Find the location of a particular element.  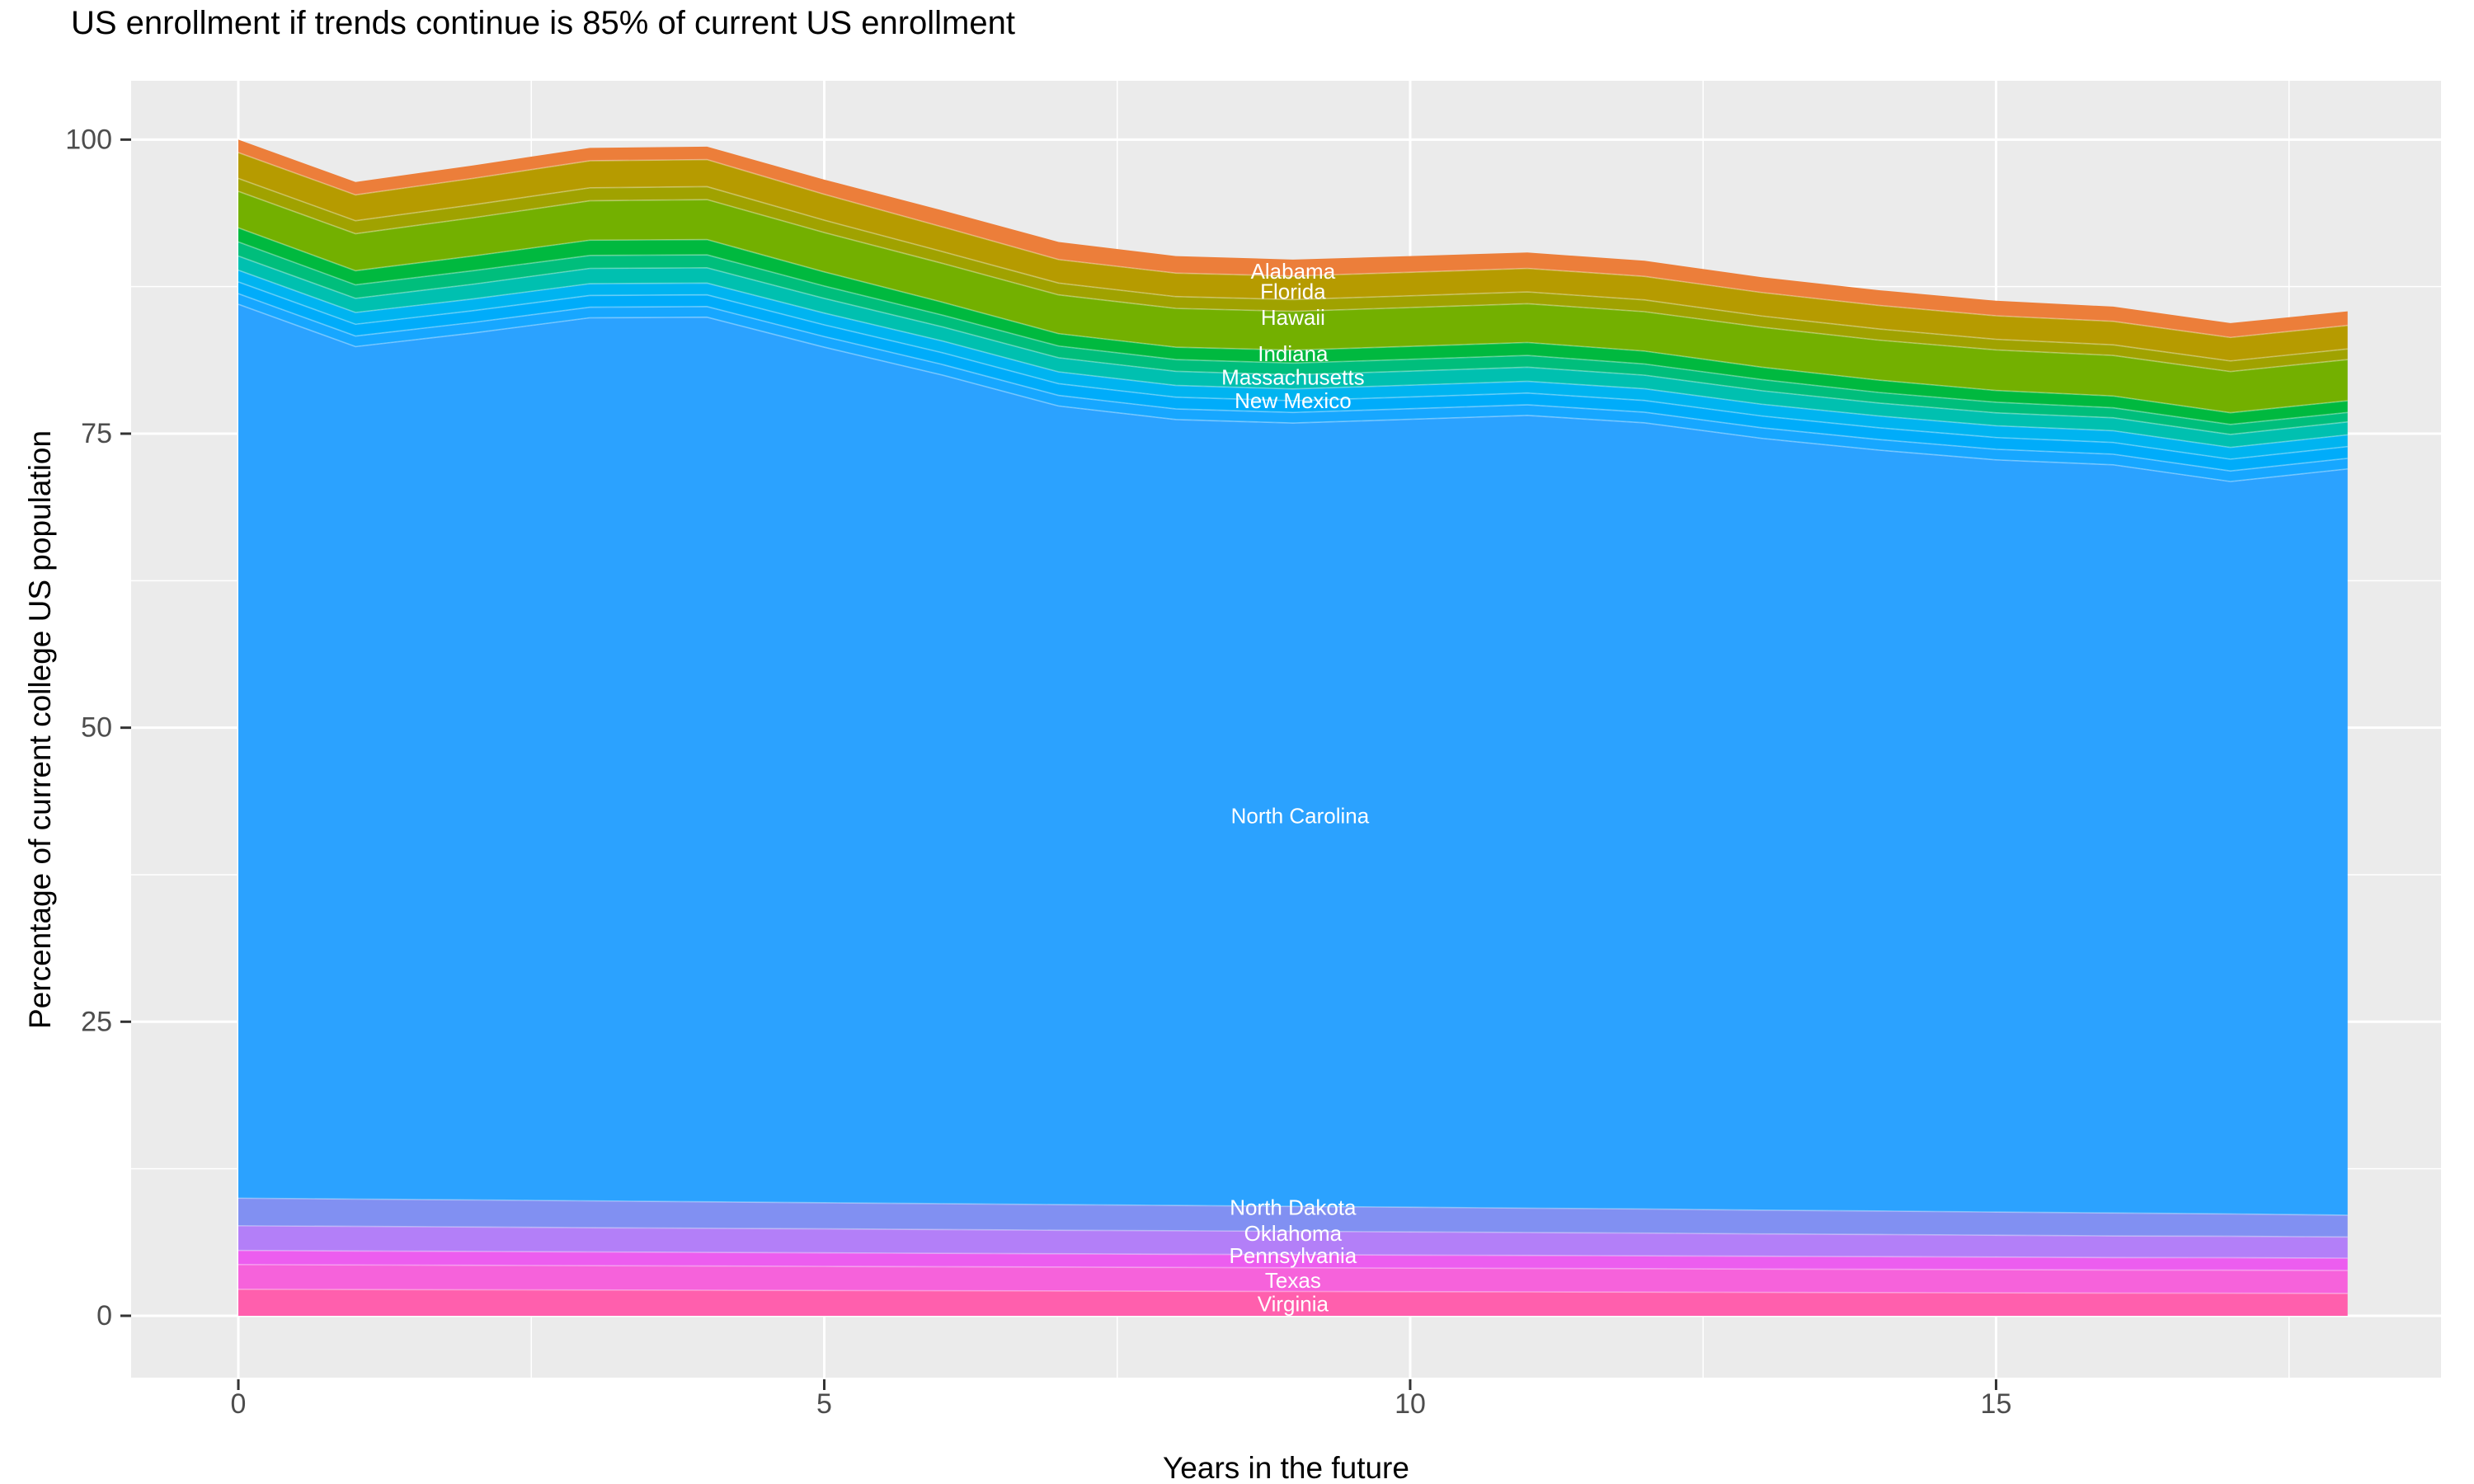

y-tick-label: 25 is located at coordinates (96, 1021).